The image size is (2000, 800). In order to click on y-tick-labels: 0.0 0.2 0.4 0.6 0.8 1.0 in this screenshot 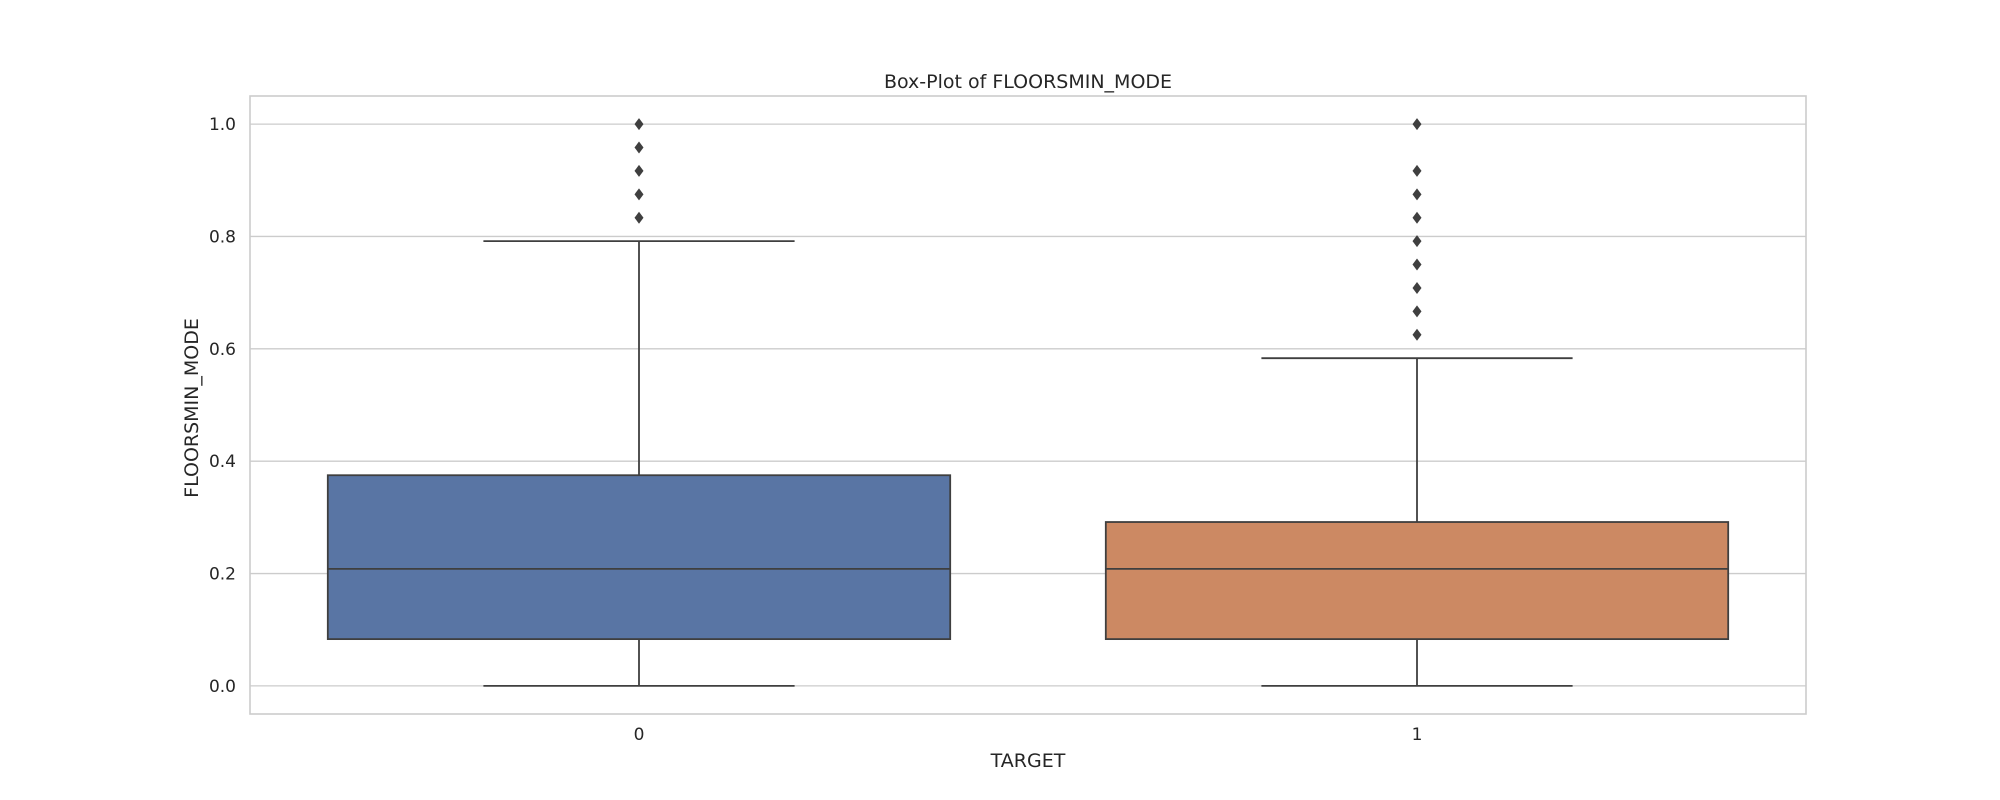, I will do `click(222, 406)`.